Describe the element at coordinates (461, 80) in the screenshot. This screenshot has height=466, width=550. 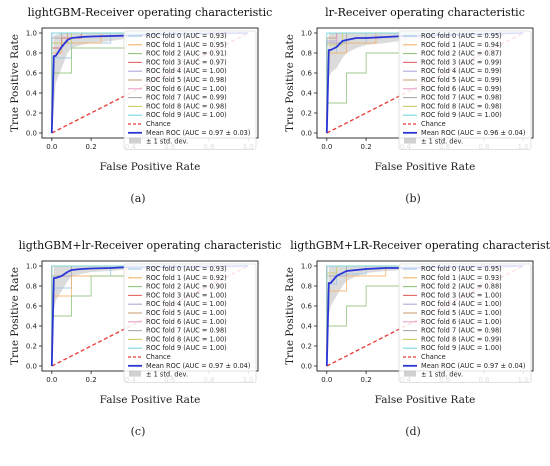
I see `legend-label-fold-5: ROC fold 5 (AUC = 0.99)` at that location.